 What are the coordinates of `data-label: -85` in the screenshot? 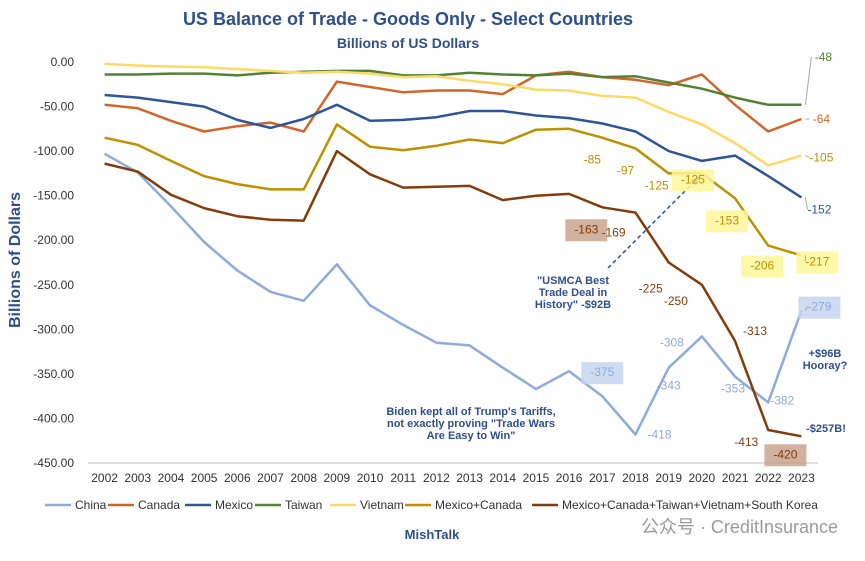 It's located at (593, 160).